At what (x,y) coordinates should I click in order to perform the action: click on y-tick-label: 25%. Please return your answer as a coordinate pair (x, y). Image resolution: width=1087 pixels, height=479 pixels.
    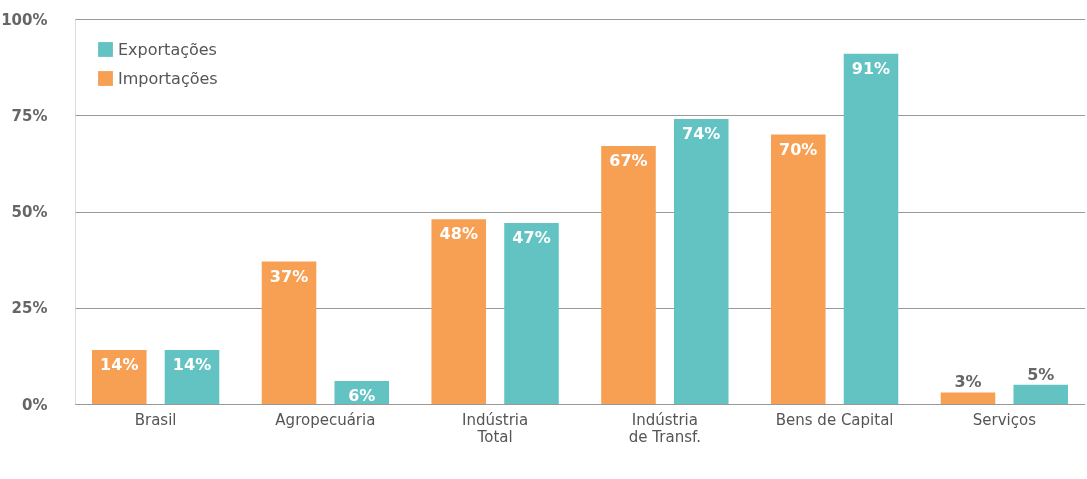
    Looking at the image, I should click on (29, 308).